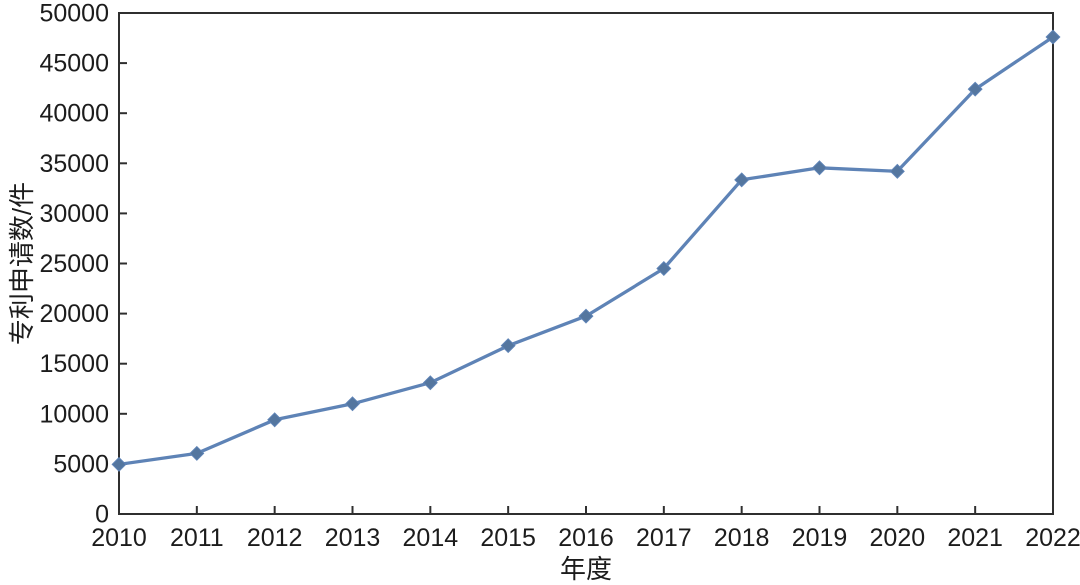 This screenshot has height=585, width=1080. What do you see at coordinates (74, 364) in the screenshot?
I see `y-tick-label: 15000` at bounding box center [74, 364].